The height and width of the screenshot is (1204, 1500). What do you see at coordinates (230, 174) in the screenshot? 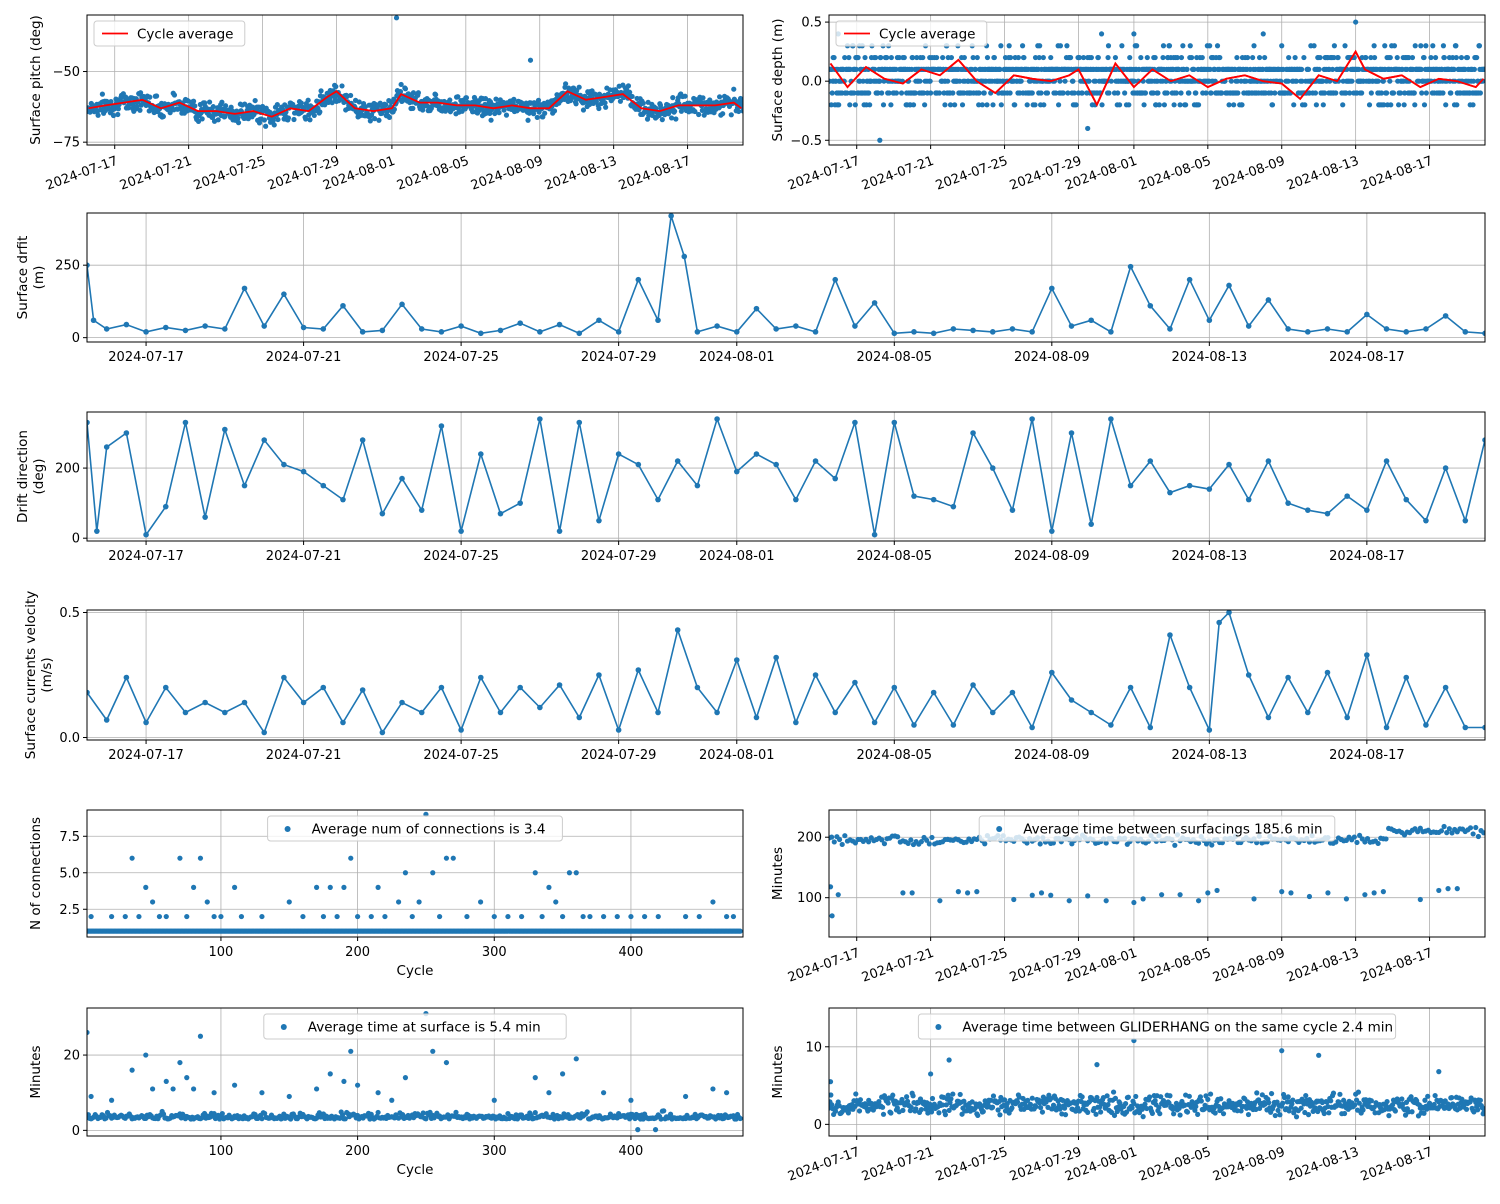
I see `x-tick-label: 2024-07-25` at bounding box center [230, 174].